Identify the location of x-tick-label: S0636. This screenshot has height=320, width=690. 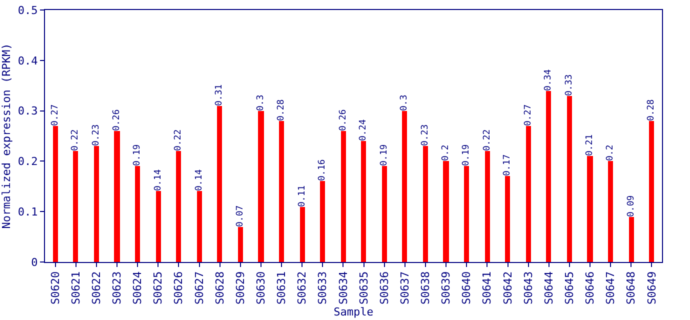
(384, 288).